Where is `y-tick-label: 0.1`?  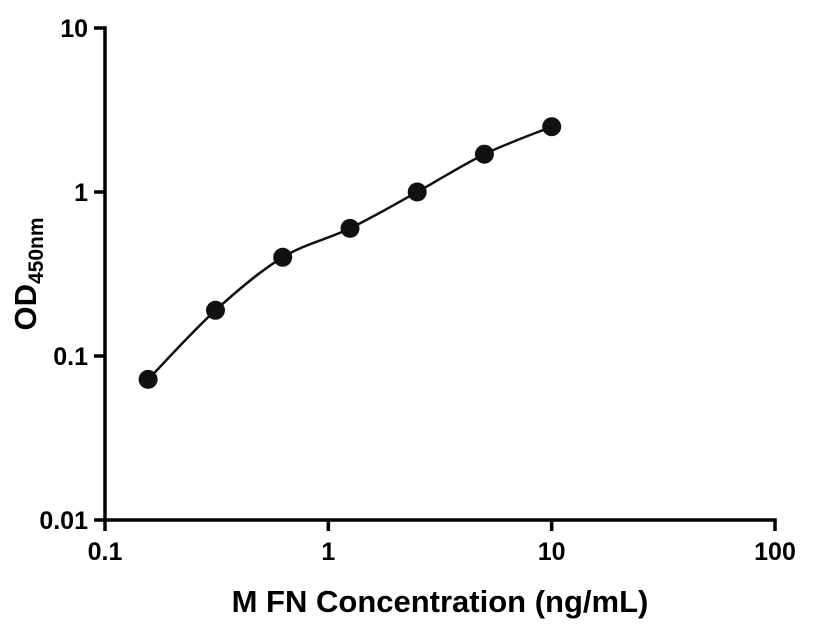
y-tick-label: 0.1 is located at coordinates (70, 357).